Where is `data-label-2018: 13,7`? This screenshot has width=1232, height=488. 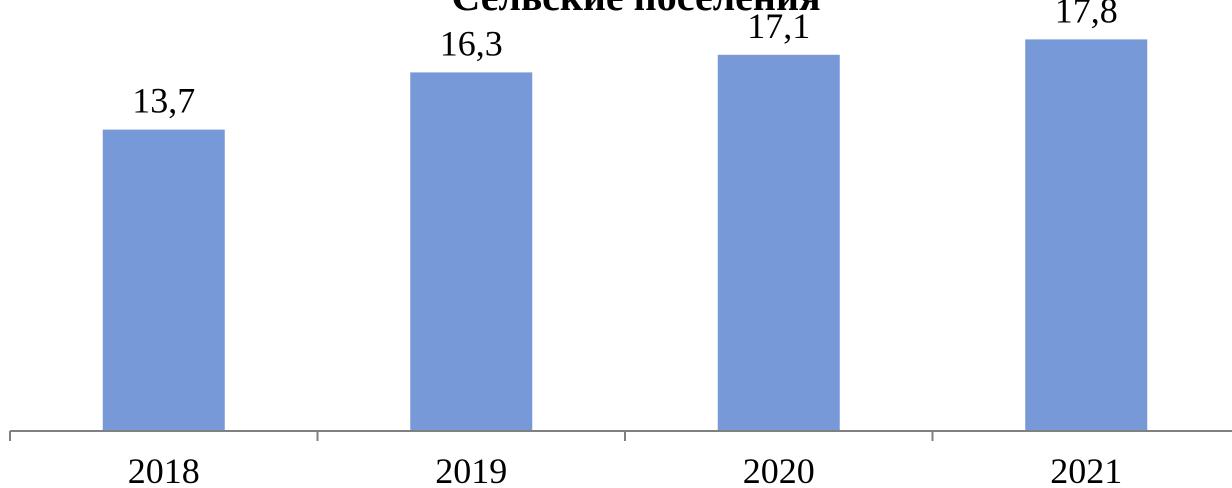
data-label-2018: 13,7 is located at coordinates (163, 101).